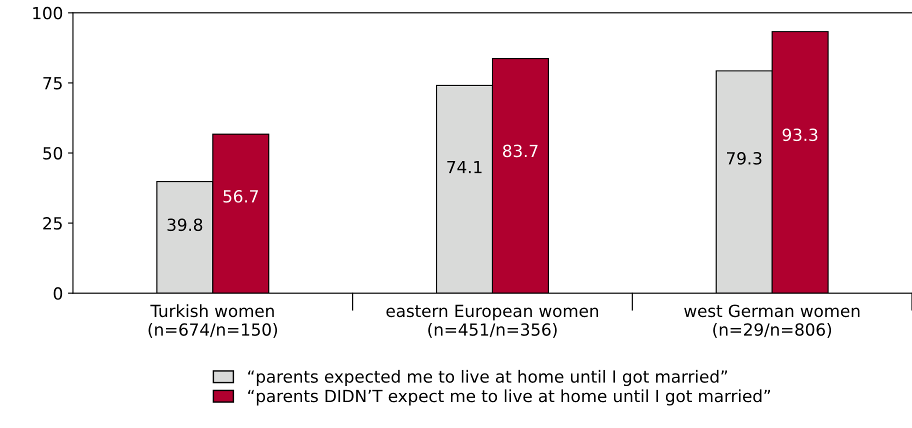 This screenshot has height=428, width=912. Describe the element at coordinates (47, 13) in the screenshot. I see `y-tick-label: 100` at that location.